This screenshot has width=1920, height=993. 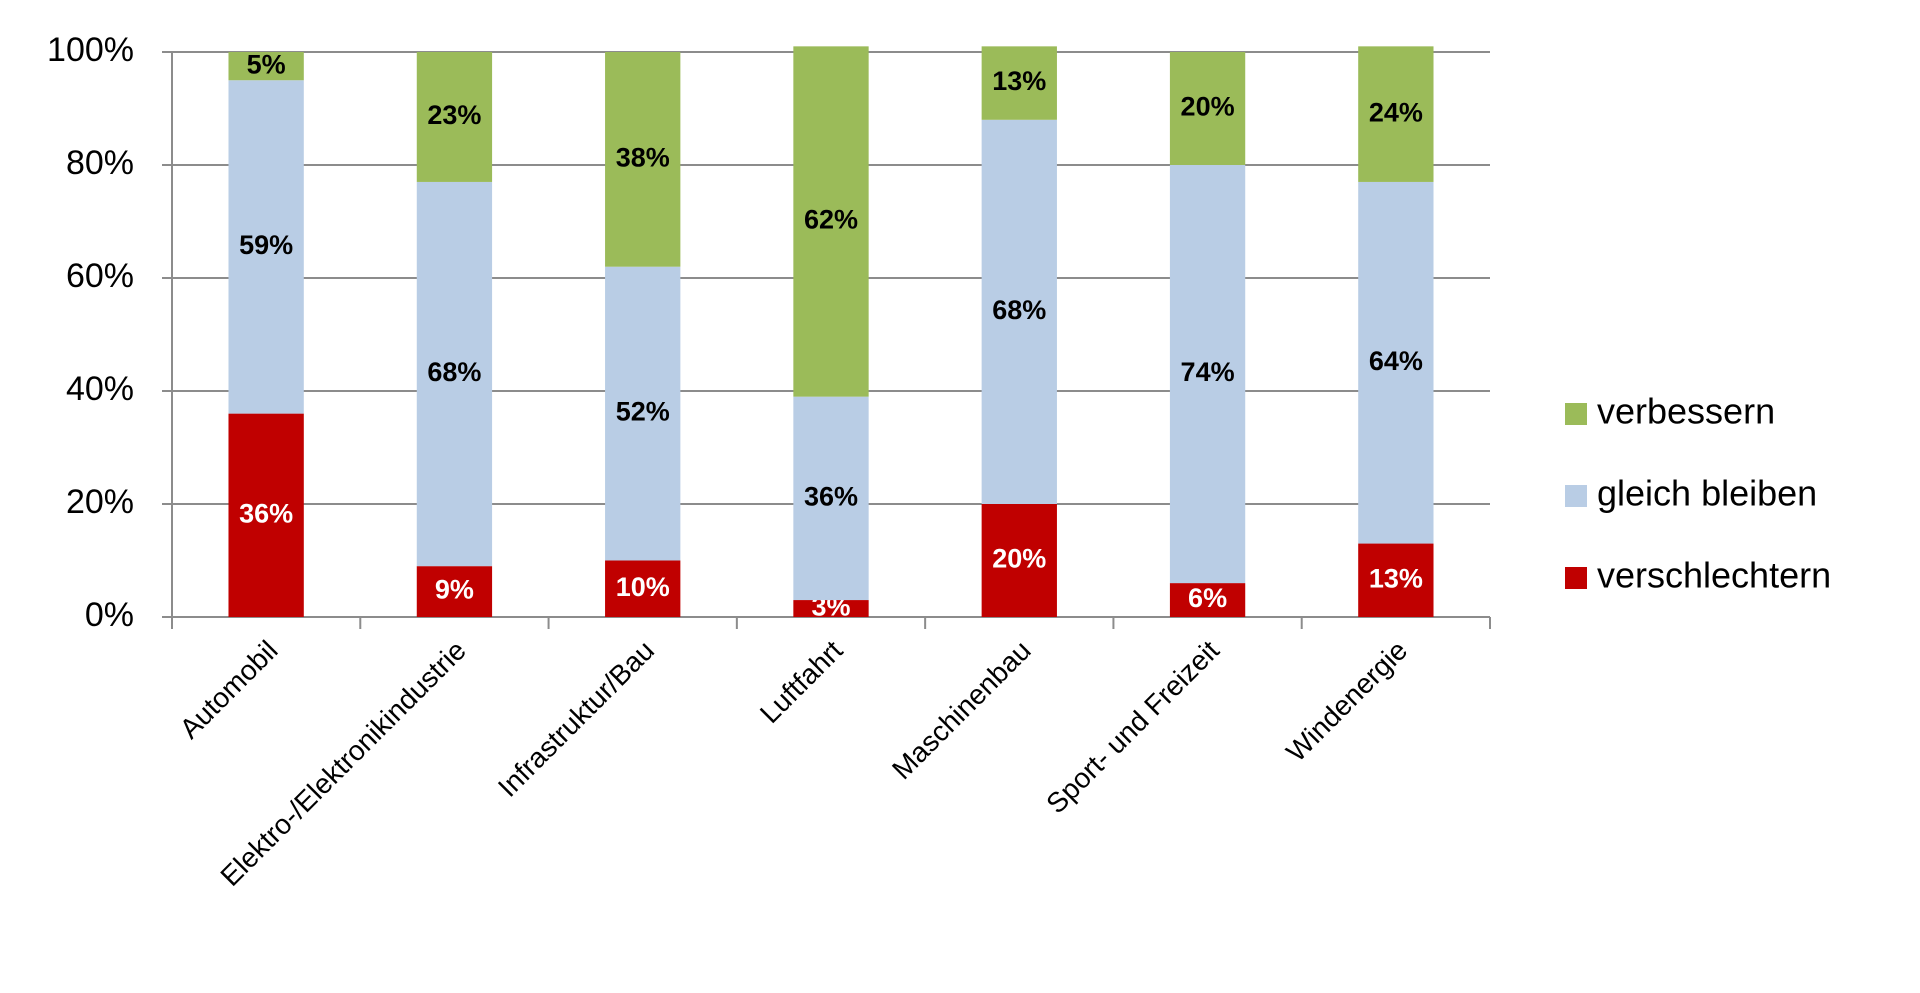 I want to click on data-label: 64%, so click(x=1396, y=361).